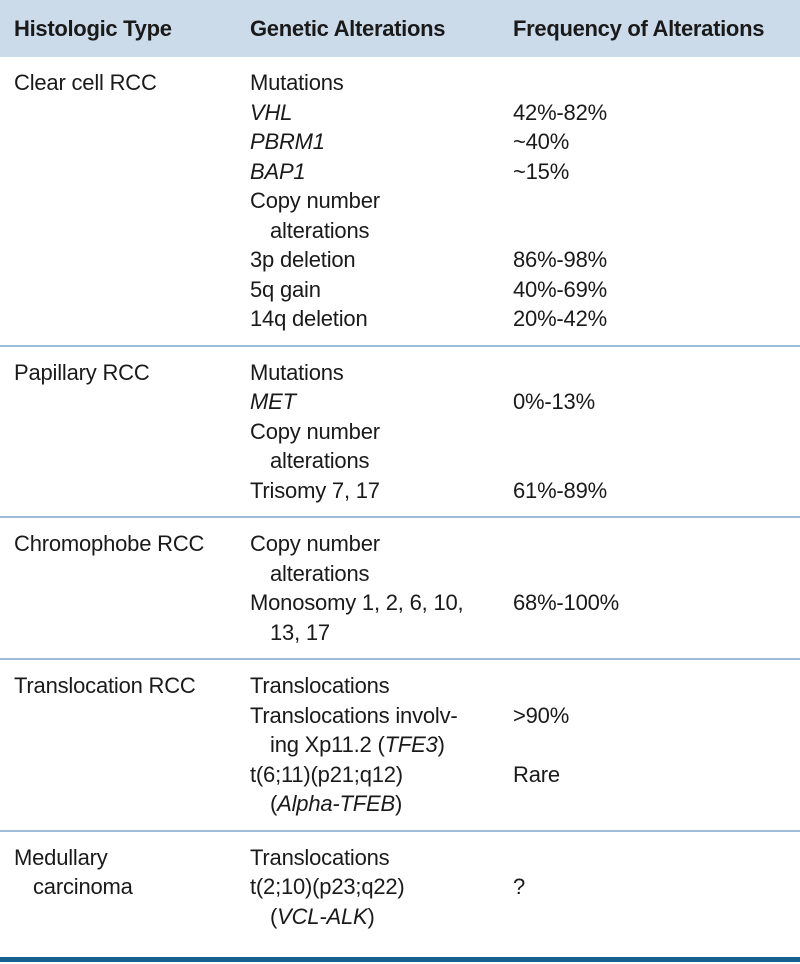 This screenshot has width=800, height=964. I want to click on frequency-value: 68%-100%, so click(566, 602).